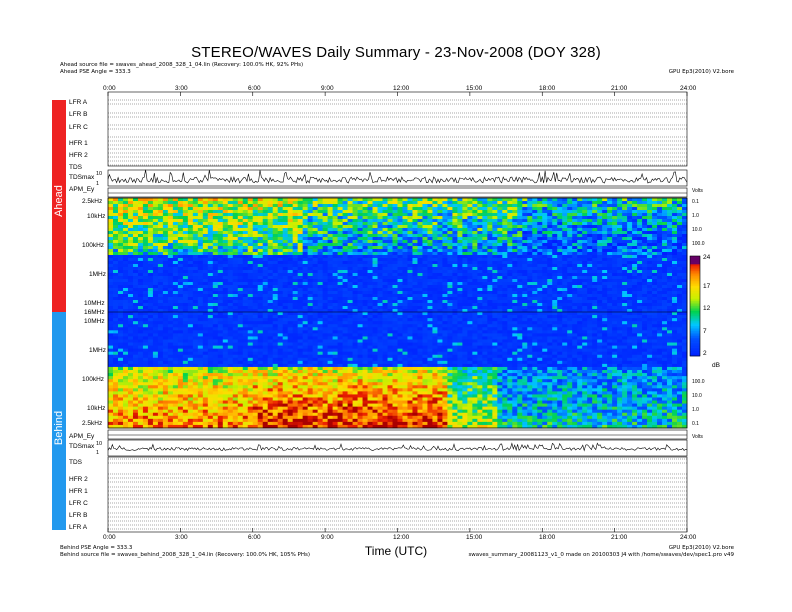 The image size is (792, 612). What do you see at coordinates (398, 255) in the screenshot?
I see `ahead-spectrogram` at bounding box center [398, 255].